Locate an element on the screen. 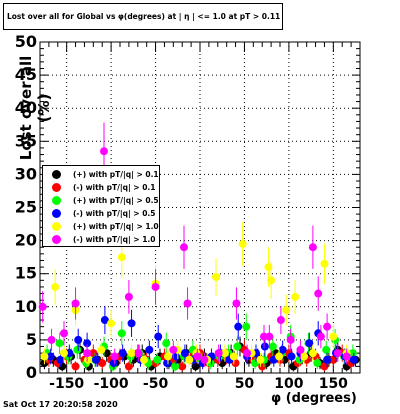  legend-label: (-) with pT/|q| > 0.1 is located at coordinates (114, 187).